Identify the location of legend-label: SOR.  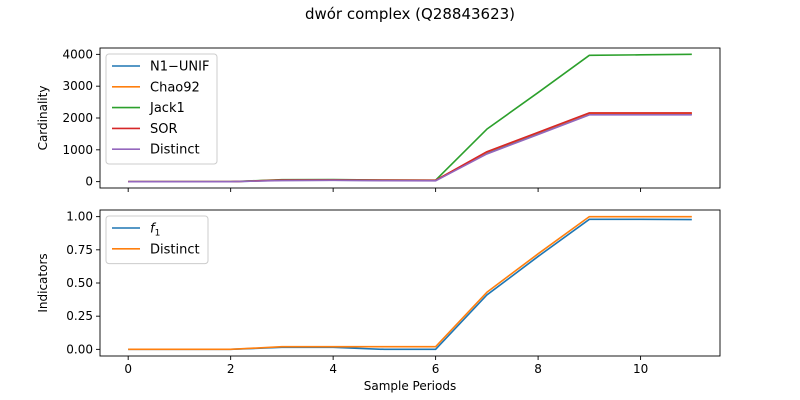
(164, 129).